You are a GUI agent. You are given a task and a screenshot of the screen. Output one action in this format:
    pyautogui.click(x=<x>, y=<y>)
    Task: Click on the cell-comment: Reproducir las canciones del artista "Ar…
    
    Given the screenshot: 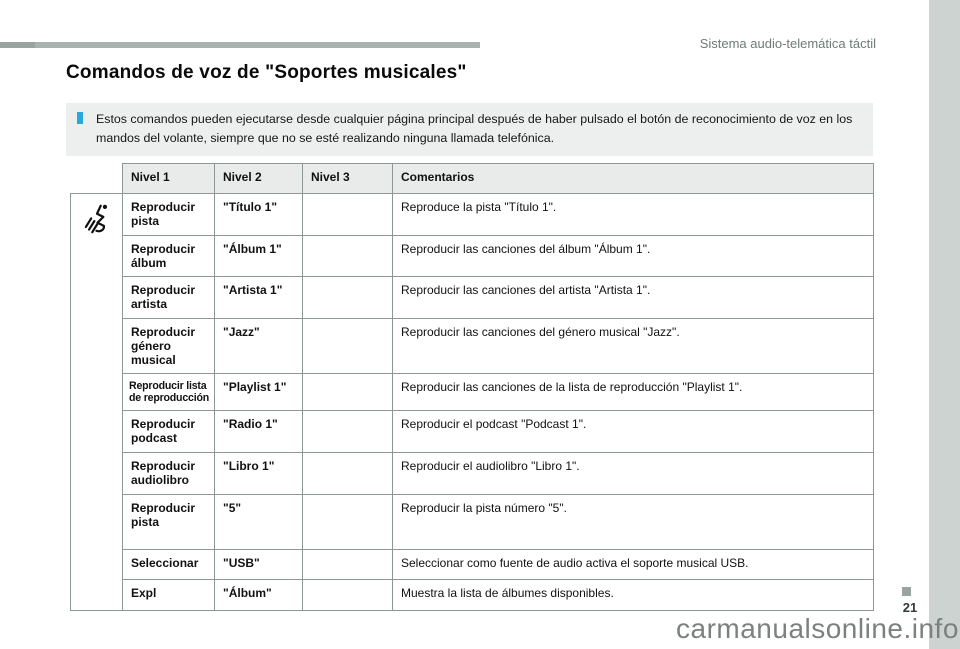 What is the action you would take?
    pyautogui.click(x=633, y=297)
    